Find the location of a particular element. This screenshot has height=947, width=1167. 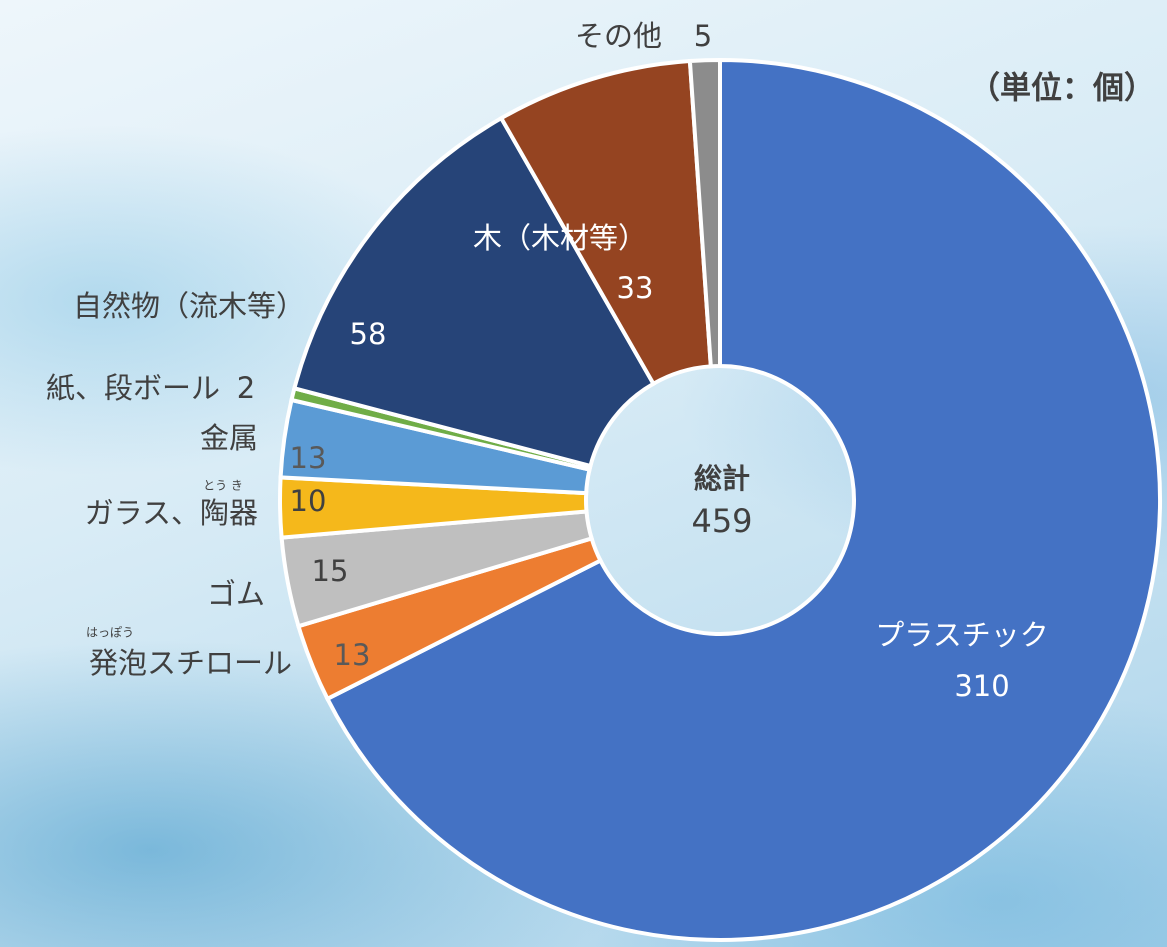

value-label: 2 is located at coordinates (246, 388).